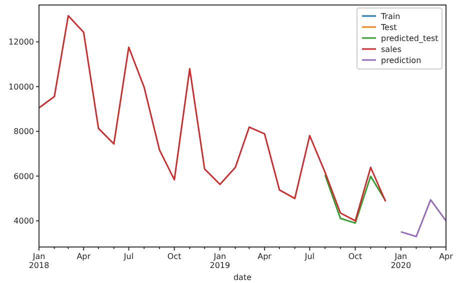 The image size is (474, 283). Describe the element at coordinates (242, 277) in the screenshot. I see `x-axis-title: date` at that location.